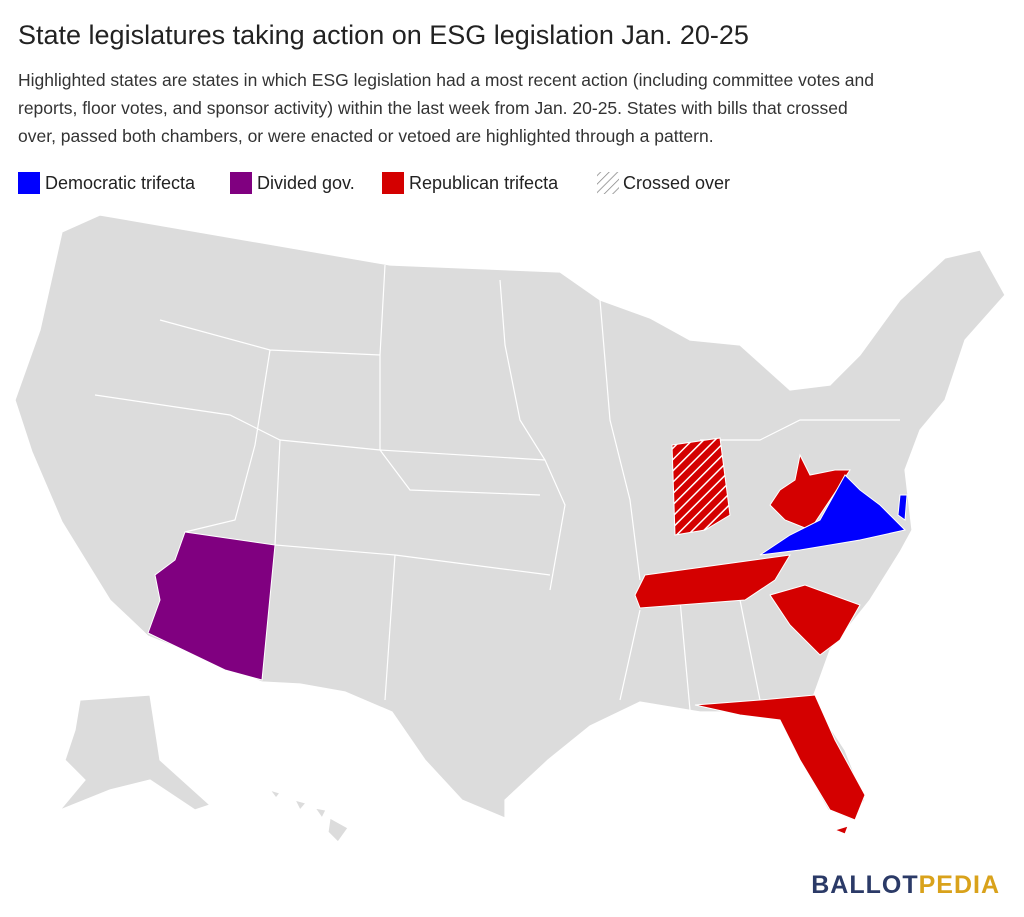 This screenshot has height=917, width=1024. I want to click on hawaii, so click(308, 815).